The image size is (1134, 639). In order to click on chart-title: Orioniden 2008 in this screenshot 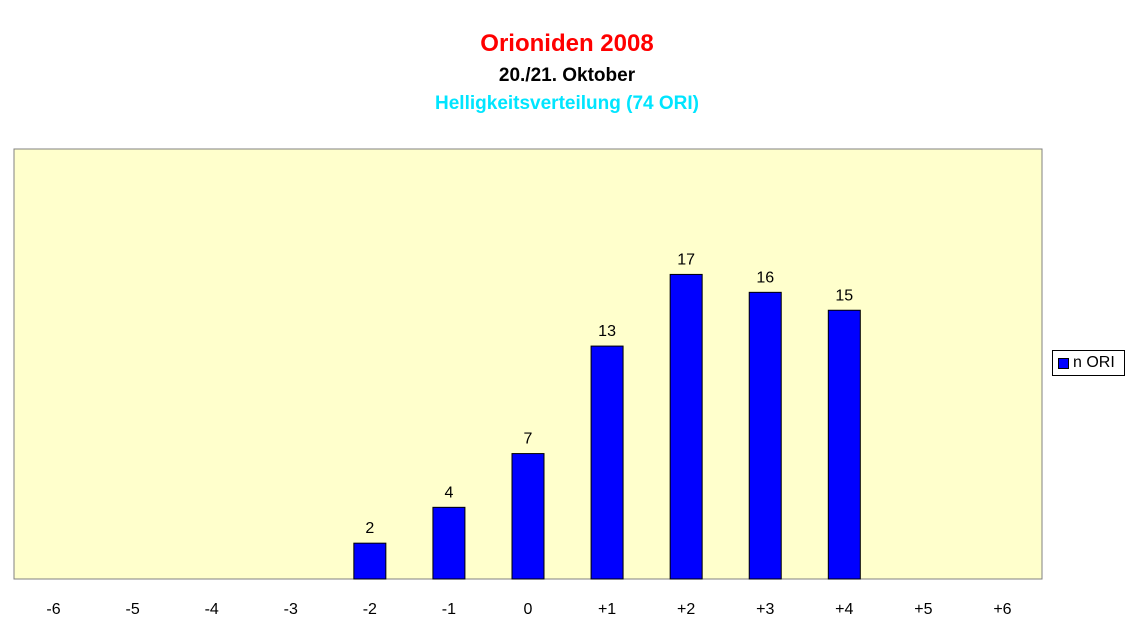, I will do `click(567, 43)`.